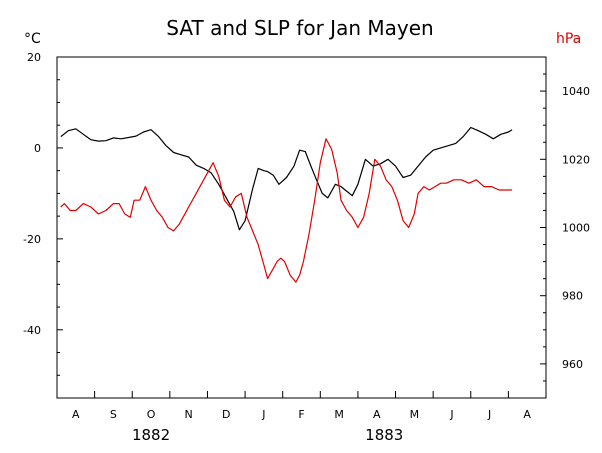 Image resolution: width=602 pixels, height=453 pixels. I want to click on year-label: 1883, so click(384, 435).